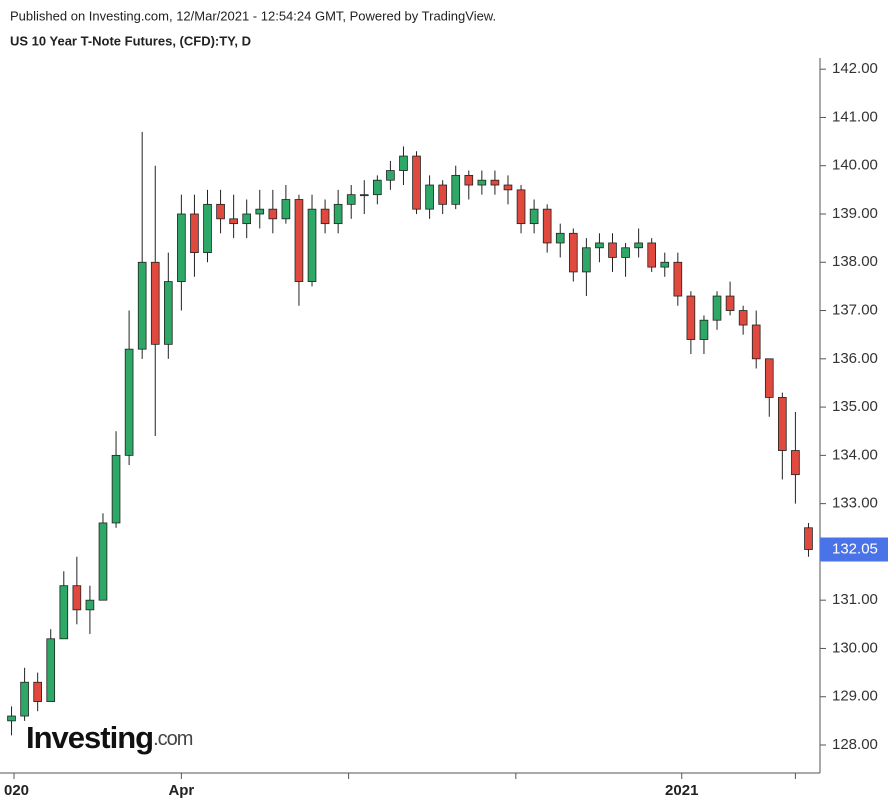  What do you see at coordinates (855, 310) in the screenshot?
I see `y-tick-label: 137.00` at bounding box center [855, 310].